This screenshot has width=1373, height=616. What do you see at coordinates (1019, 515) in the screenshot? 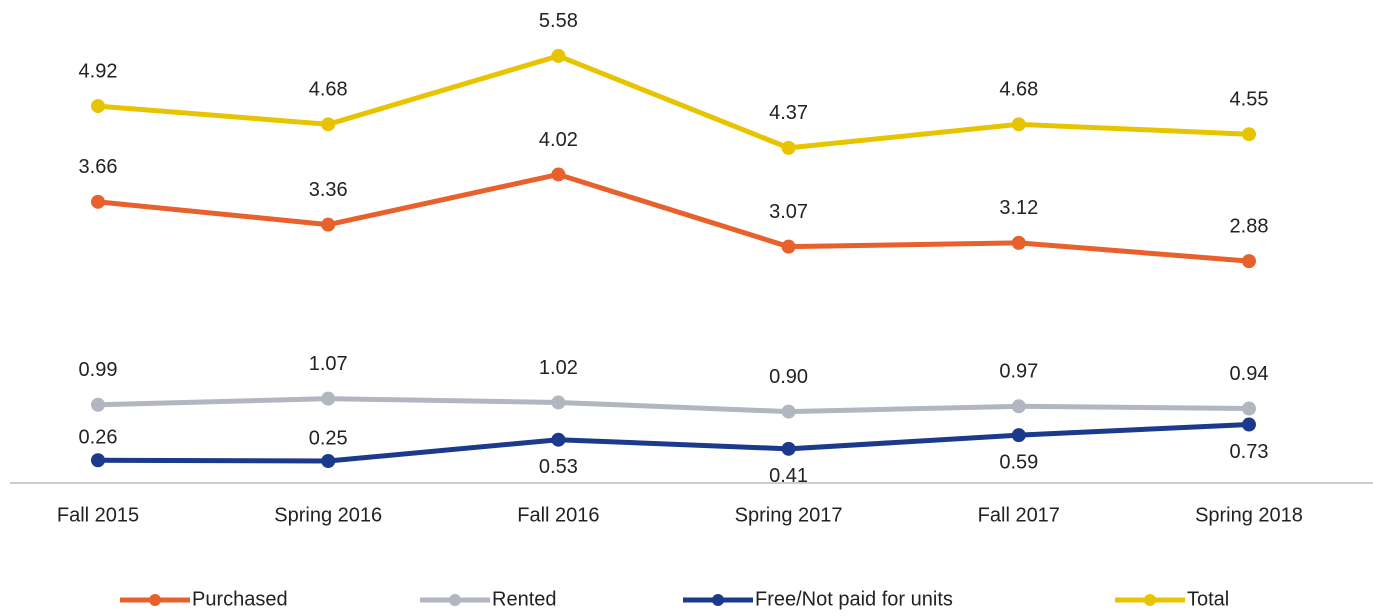
I see `x-tick-label: Fall 2017` at bounding box center [1019, 515].